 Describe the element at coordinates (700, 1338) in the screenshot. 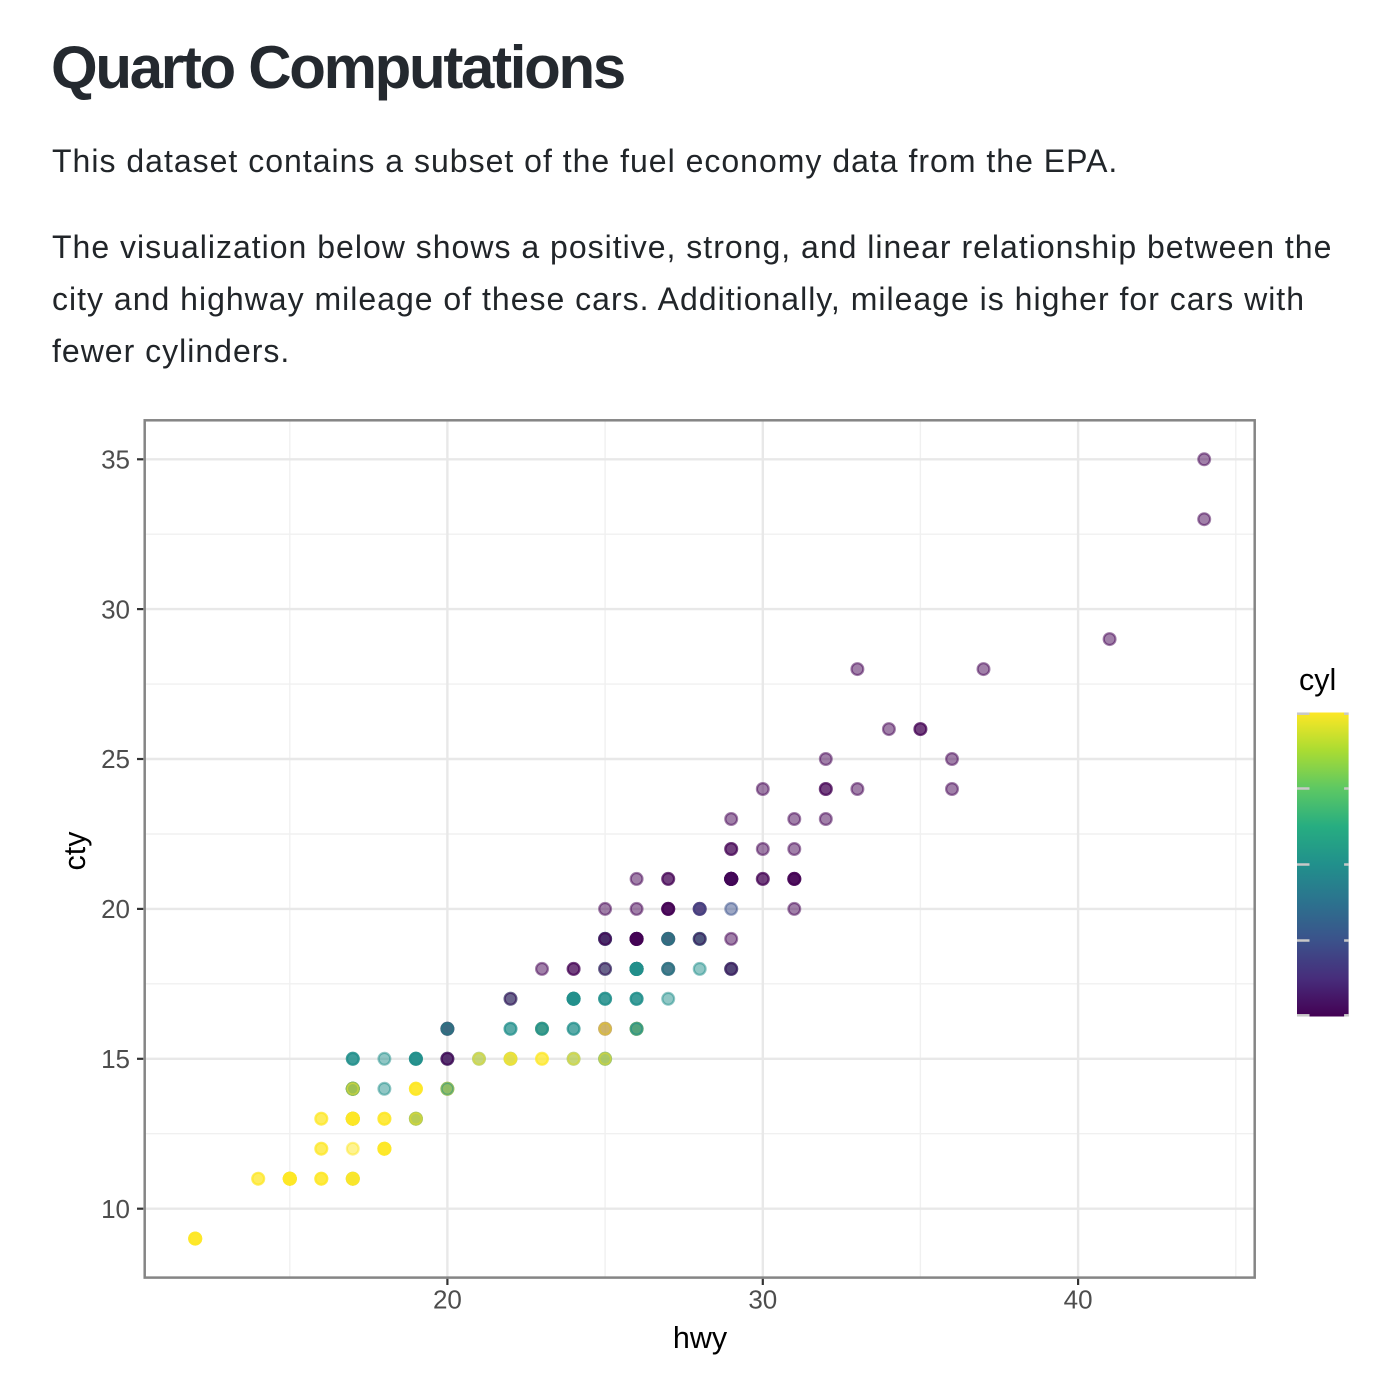

I see `svg-text: hwy` at that location.